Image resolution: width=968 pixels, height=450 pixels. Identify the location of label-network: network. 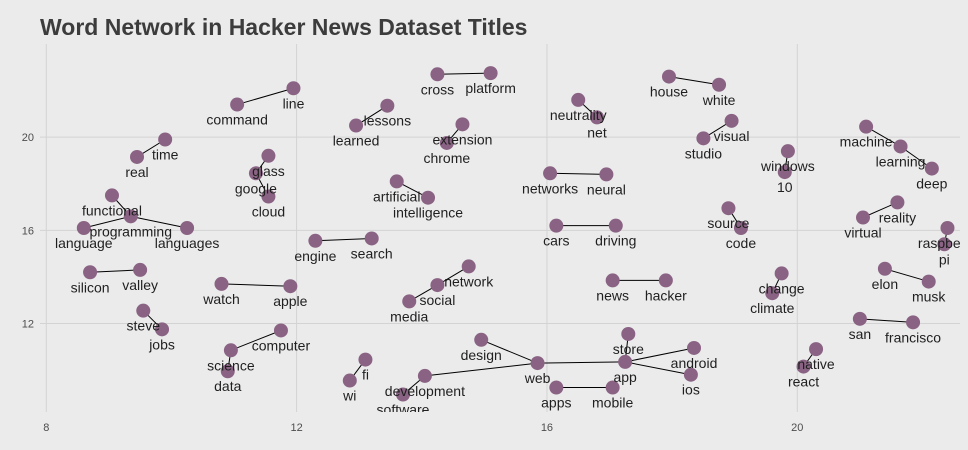
(469, 281).